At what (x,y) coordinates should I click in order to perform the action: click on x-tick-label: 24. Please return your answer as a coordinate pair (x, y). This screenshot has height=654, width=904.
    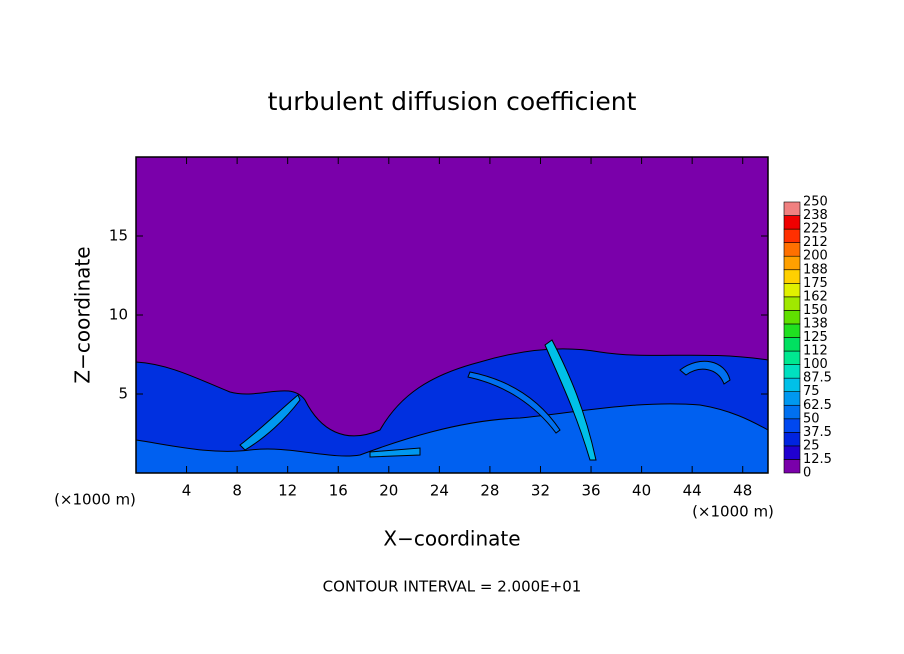
    Looking at the image, I should click on (439, 491).